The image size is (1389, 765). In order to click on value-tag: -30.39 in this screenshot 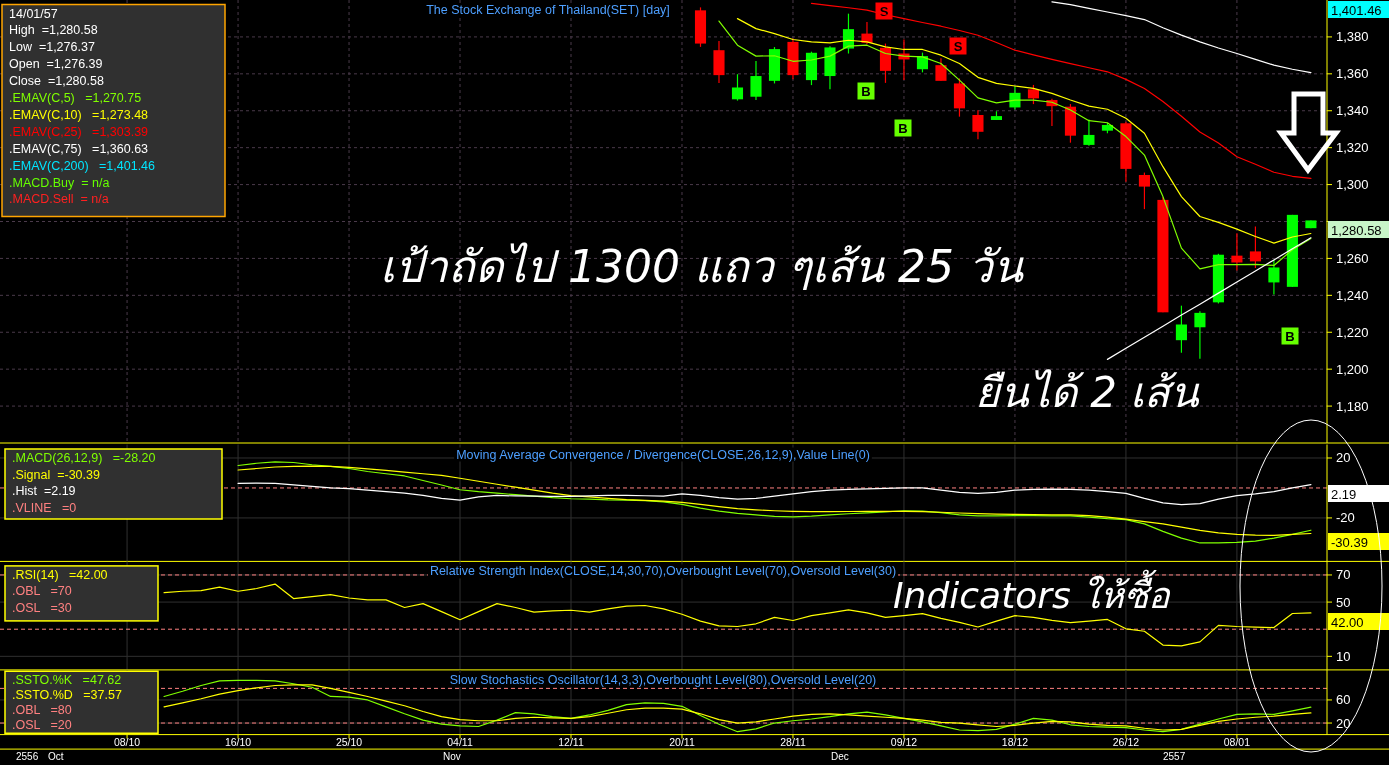, I will do `click(1358, 541)`.